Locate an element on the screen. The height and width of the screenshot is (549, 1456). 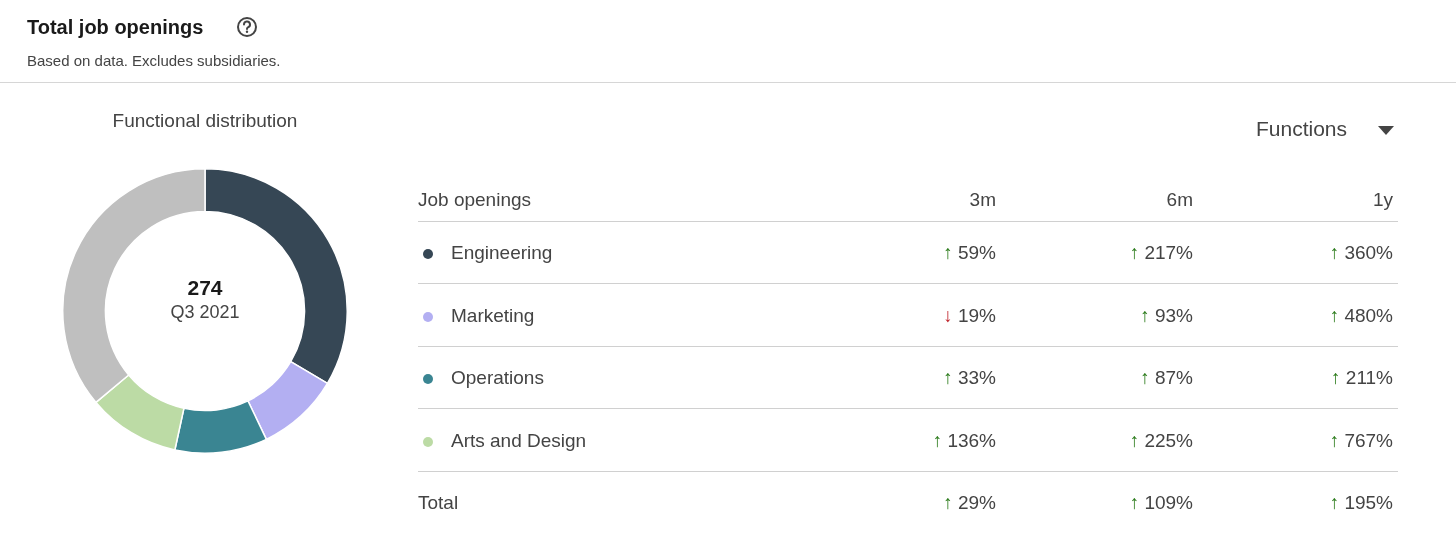
text: ↑ 217% is located at coordinates (1161, 253).